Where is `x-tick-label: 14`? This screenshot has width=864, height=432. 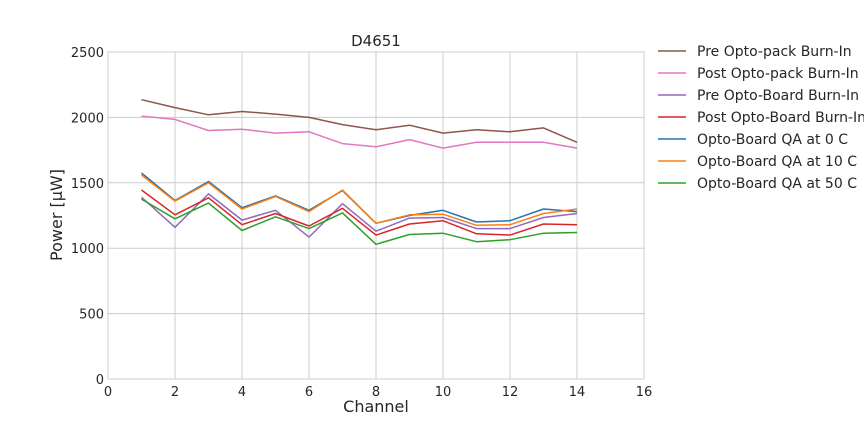 x-tick-label: 14 is located at coordinates (577, 392).